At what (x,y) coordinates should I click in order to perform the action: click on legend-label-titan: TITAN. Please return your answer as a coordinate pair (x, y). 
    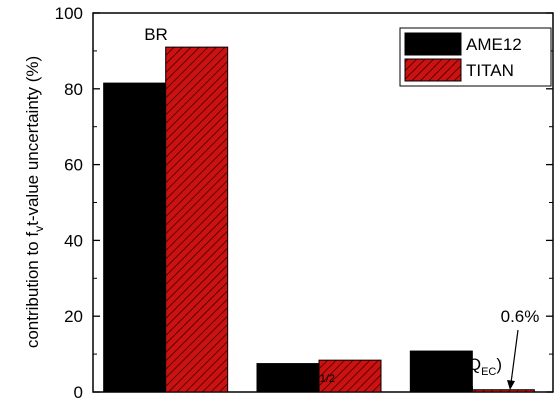
    Looking at the image, I should click on (490, 70).